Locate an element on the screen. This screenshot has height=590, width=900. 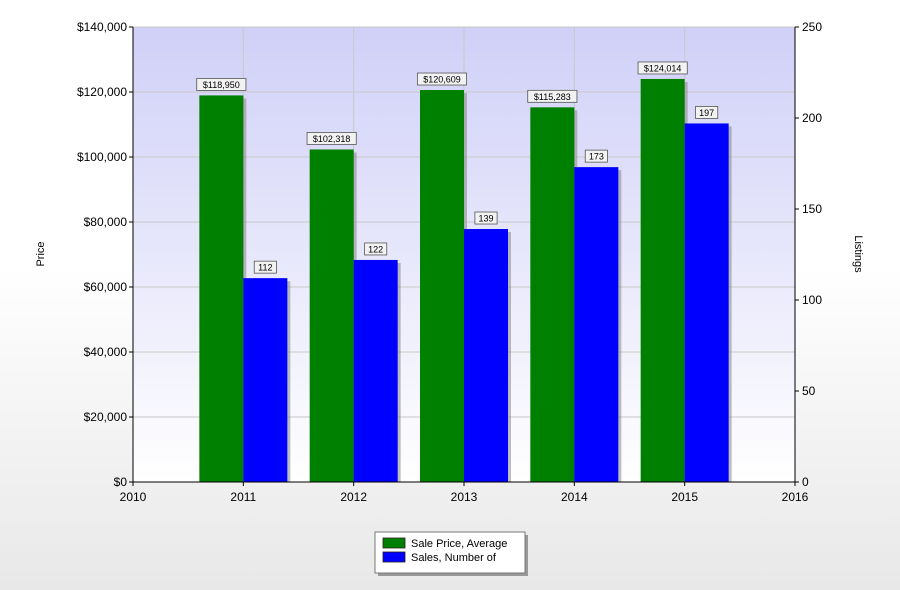
legend: Sale Price, Average Sales, Number of is located at coordinates (451, 553).